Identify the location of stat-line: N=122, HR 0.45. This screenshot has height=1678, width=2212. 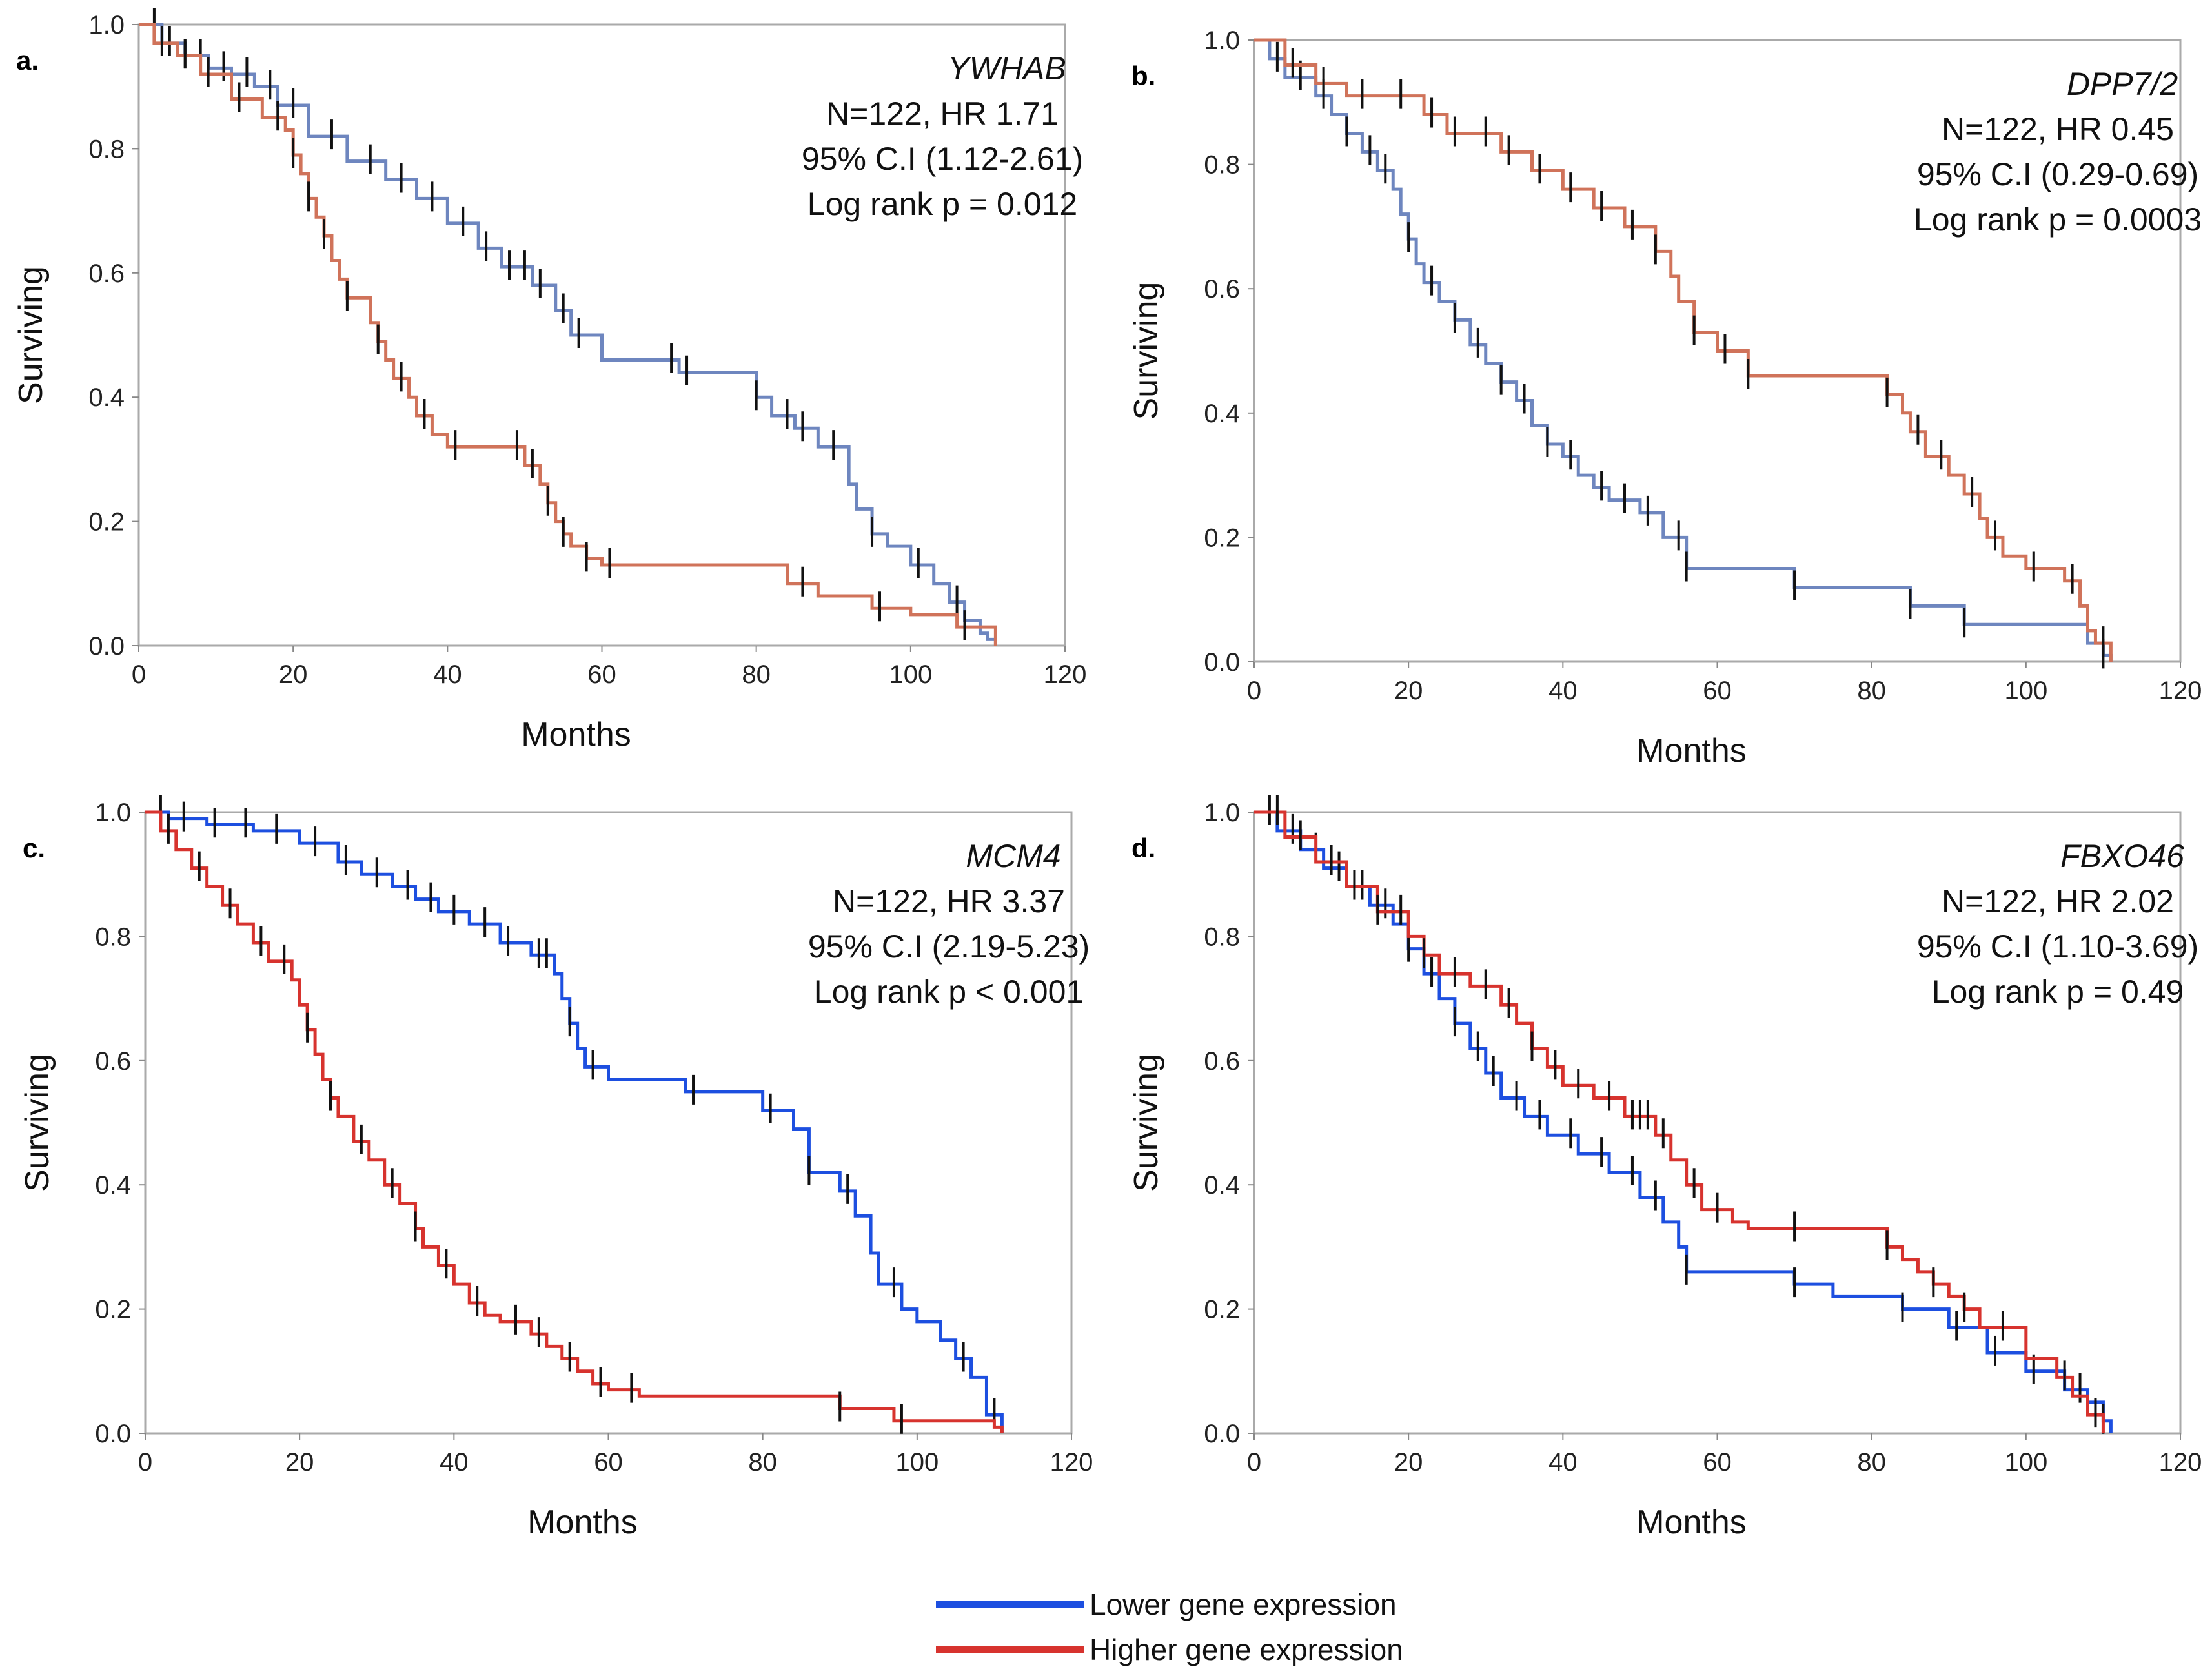
(2058, 129).